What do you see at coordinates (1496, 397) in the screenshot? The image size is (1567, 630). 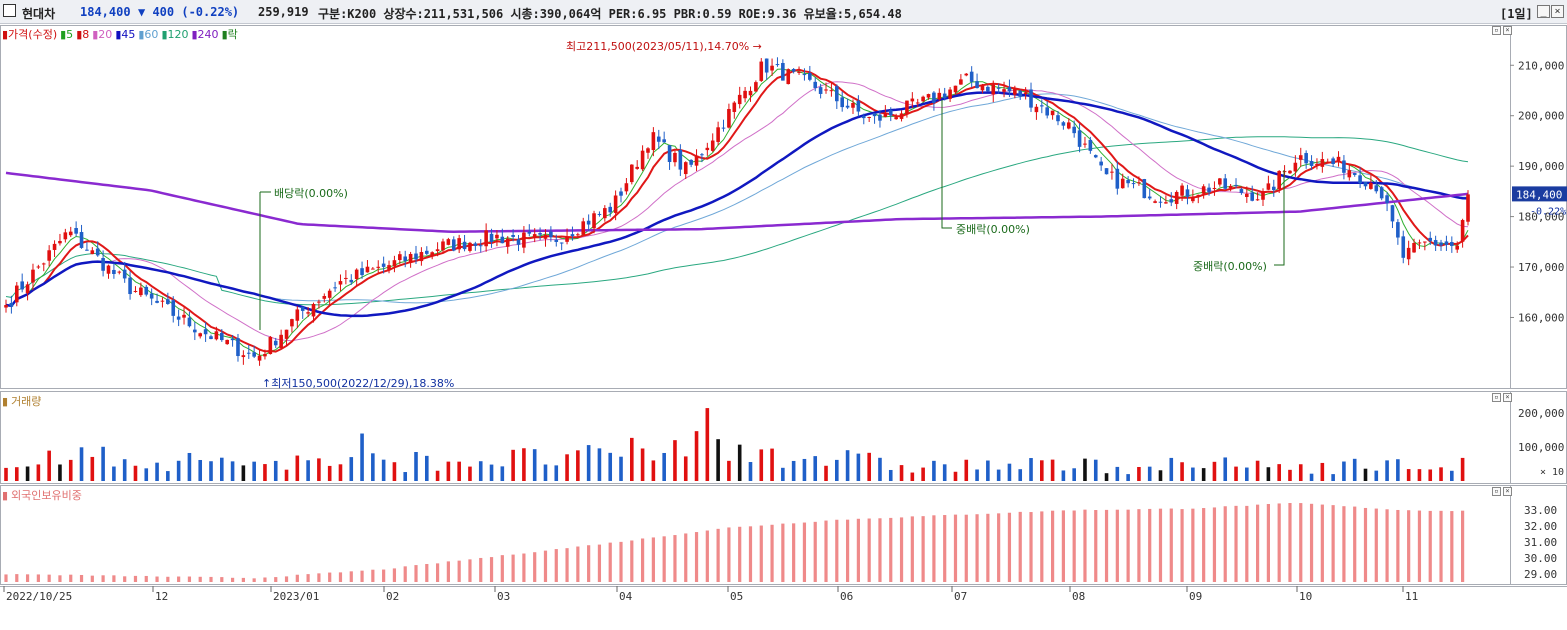 I see `volume-panel-max-button: ▫` at bounding box center [1496, 397].